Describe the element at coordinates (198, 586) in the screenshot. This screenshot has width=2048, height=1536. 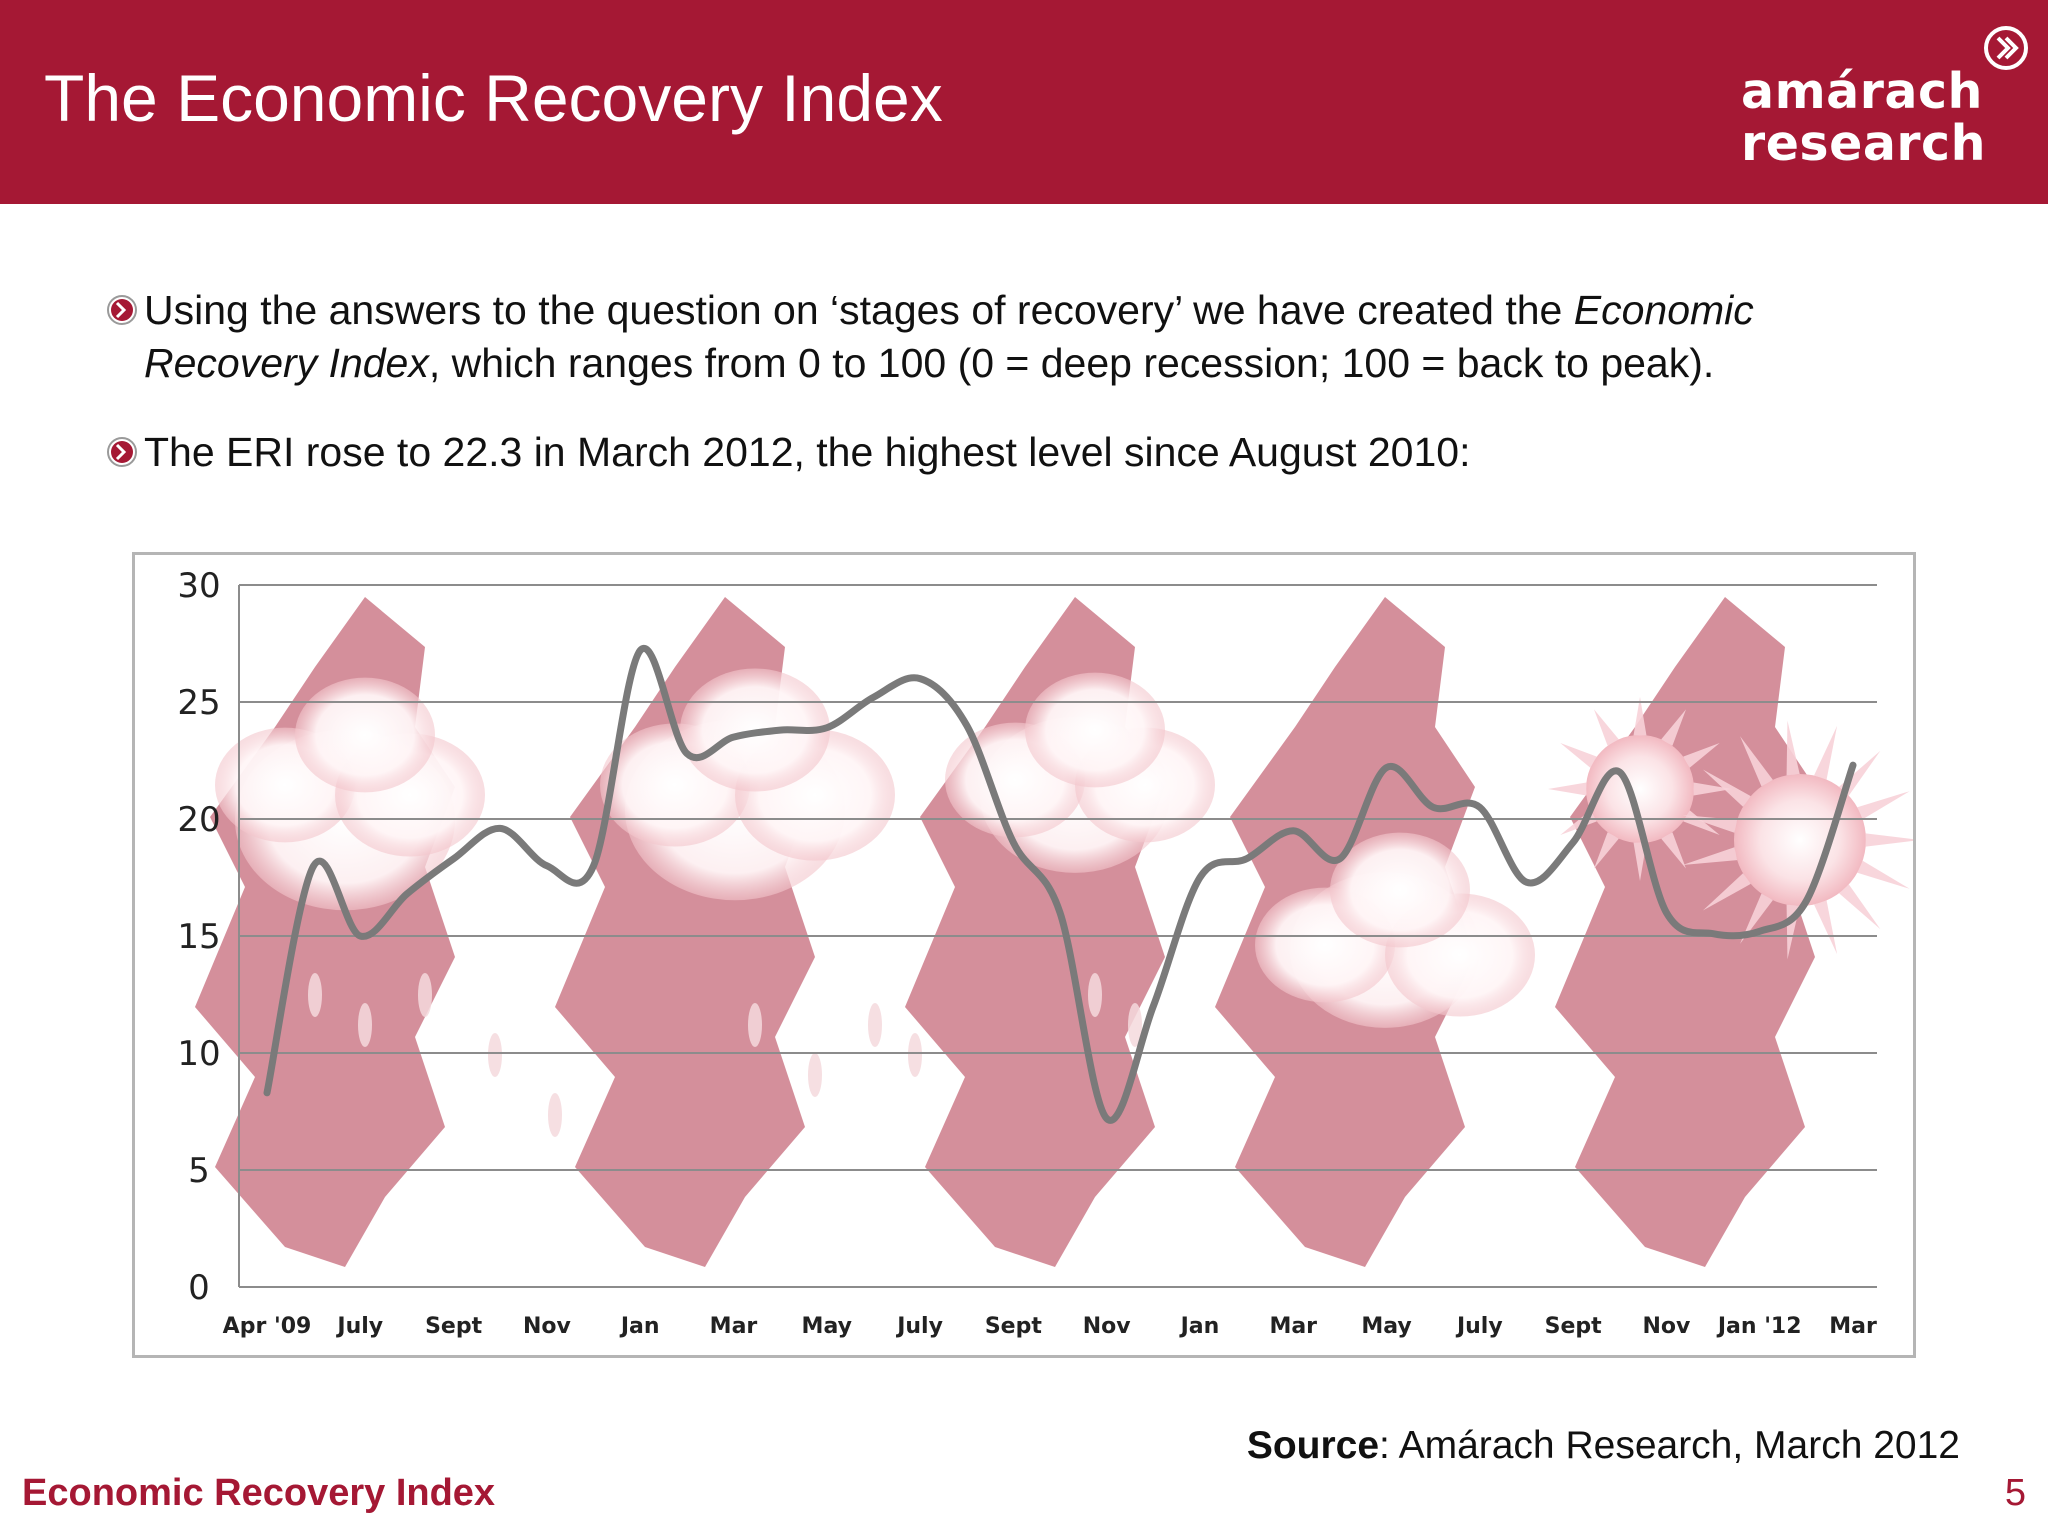
I see `y-tick-label: 30` at that location.